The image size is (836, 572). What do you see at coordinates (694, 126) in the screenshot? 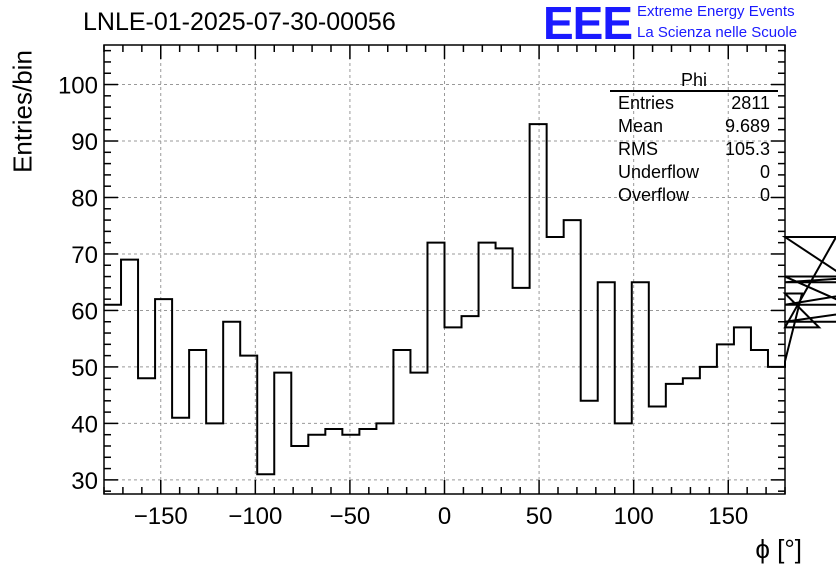
I see `stats-row-mean: Mean 9.689` at bounding box center [694, 126].